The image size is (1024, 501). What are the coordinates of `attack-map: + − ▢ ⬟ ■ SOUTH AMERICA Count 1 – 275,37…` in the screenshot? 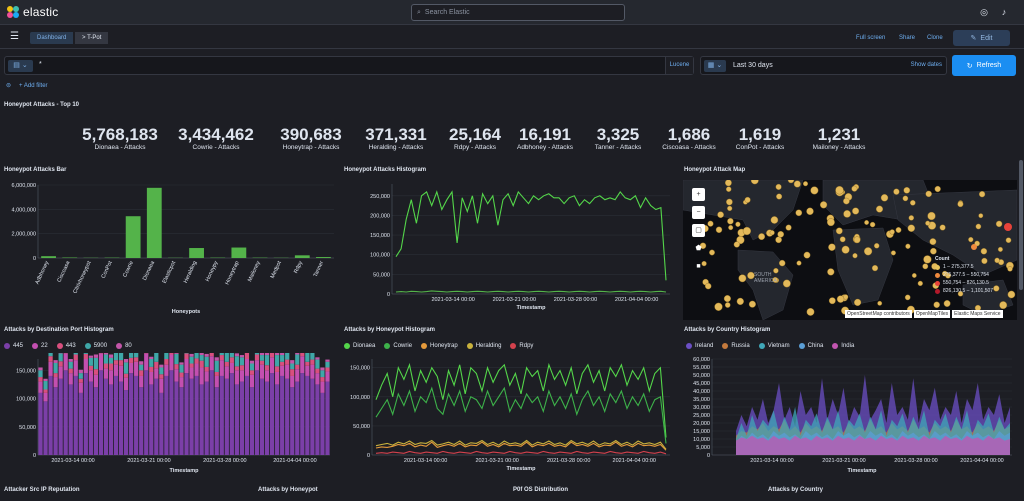 It's located at (850, 250).